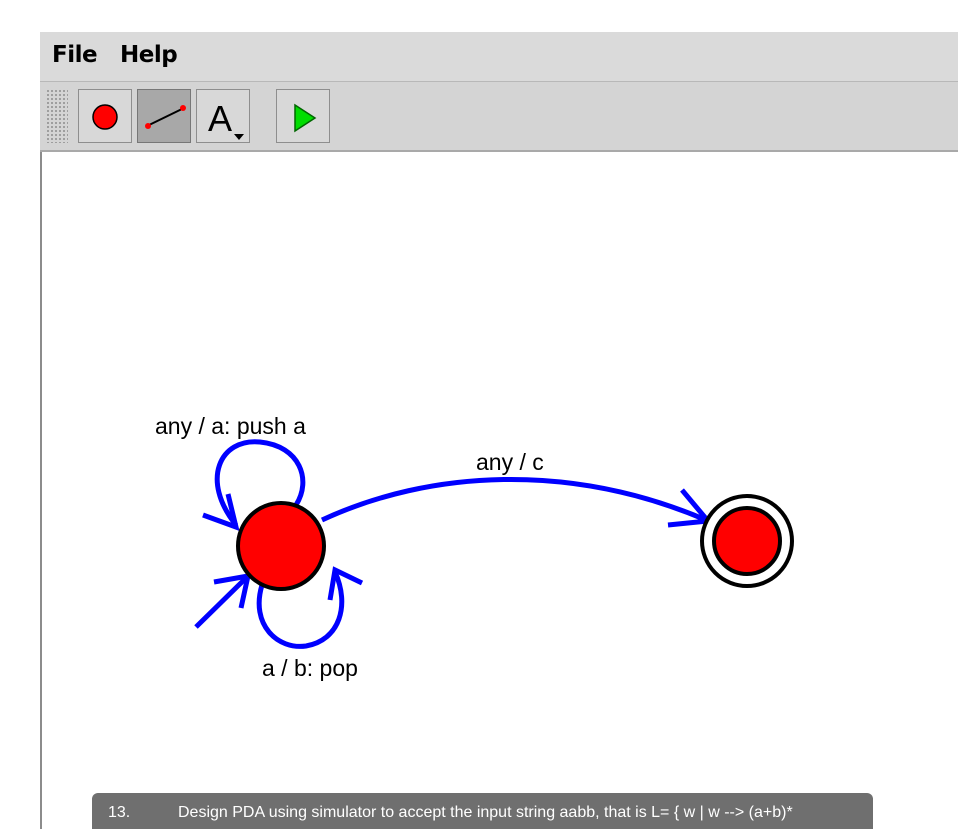 The height and width of the screenshot is (829, 958). Describe the element at coordinates (345, 583) in the screenshot. I see `self-loop-pop-arrowhead` at that location.